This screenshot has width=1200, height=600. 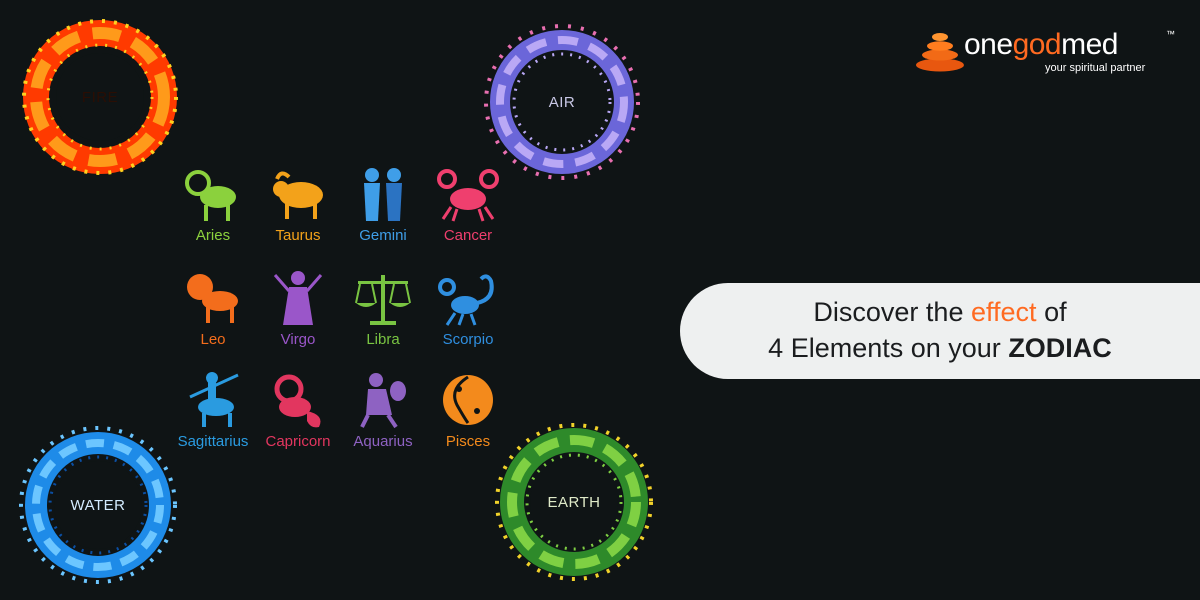 I want to click on zodiac-sign-scorpio: Scorpio, so click(x=468, y=314).